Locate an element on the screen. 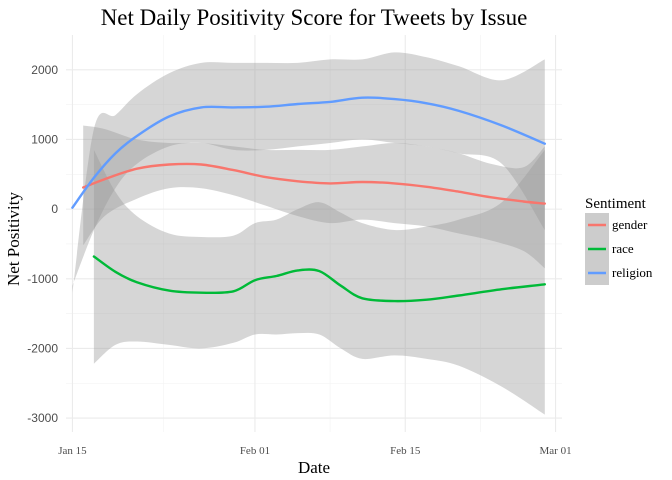  x-tick-label: Feb 15 is located at coordinates (405, 451).